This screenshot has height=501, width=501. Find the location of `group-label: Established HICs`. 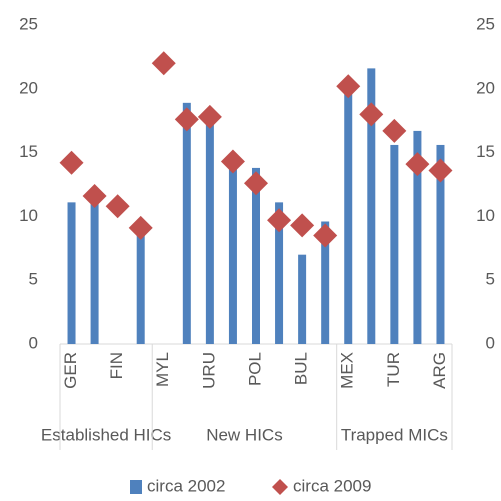

group-label: Established HICs is located at coordinates (106, 434).